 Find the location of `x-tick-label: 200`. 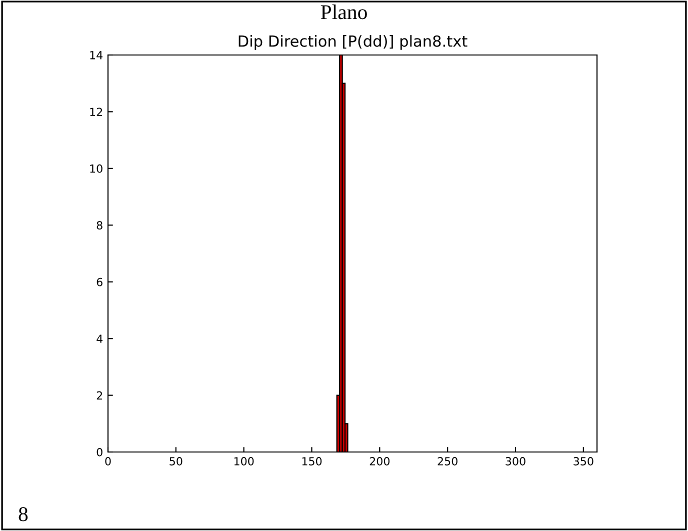

x-tick-label: 200 is located at coordinates (380, 461).